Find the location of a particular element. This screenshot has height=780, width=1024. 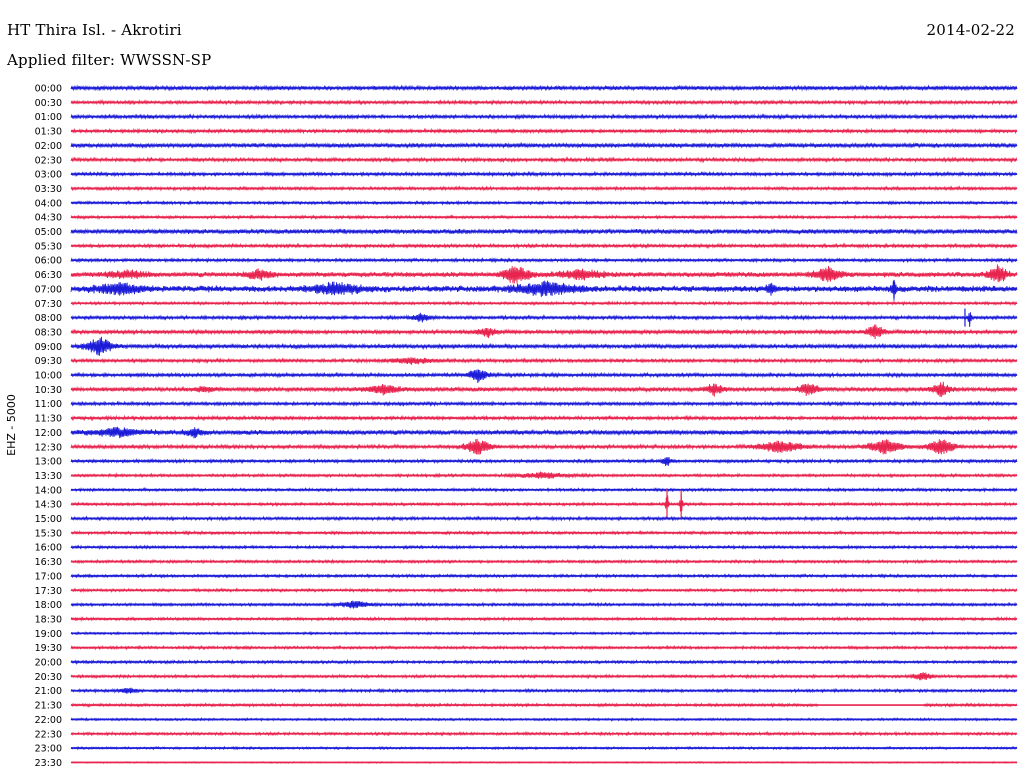

row-time-label: 04:30 is located at coordinates (48, 218).